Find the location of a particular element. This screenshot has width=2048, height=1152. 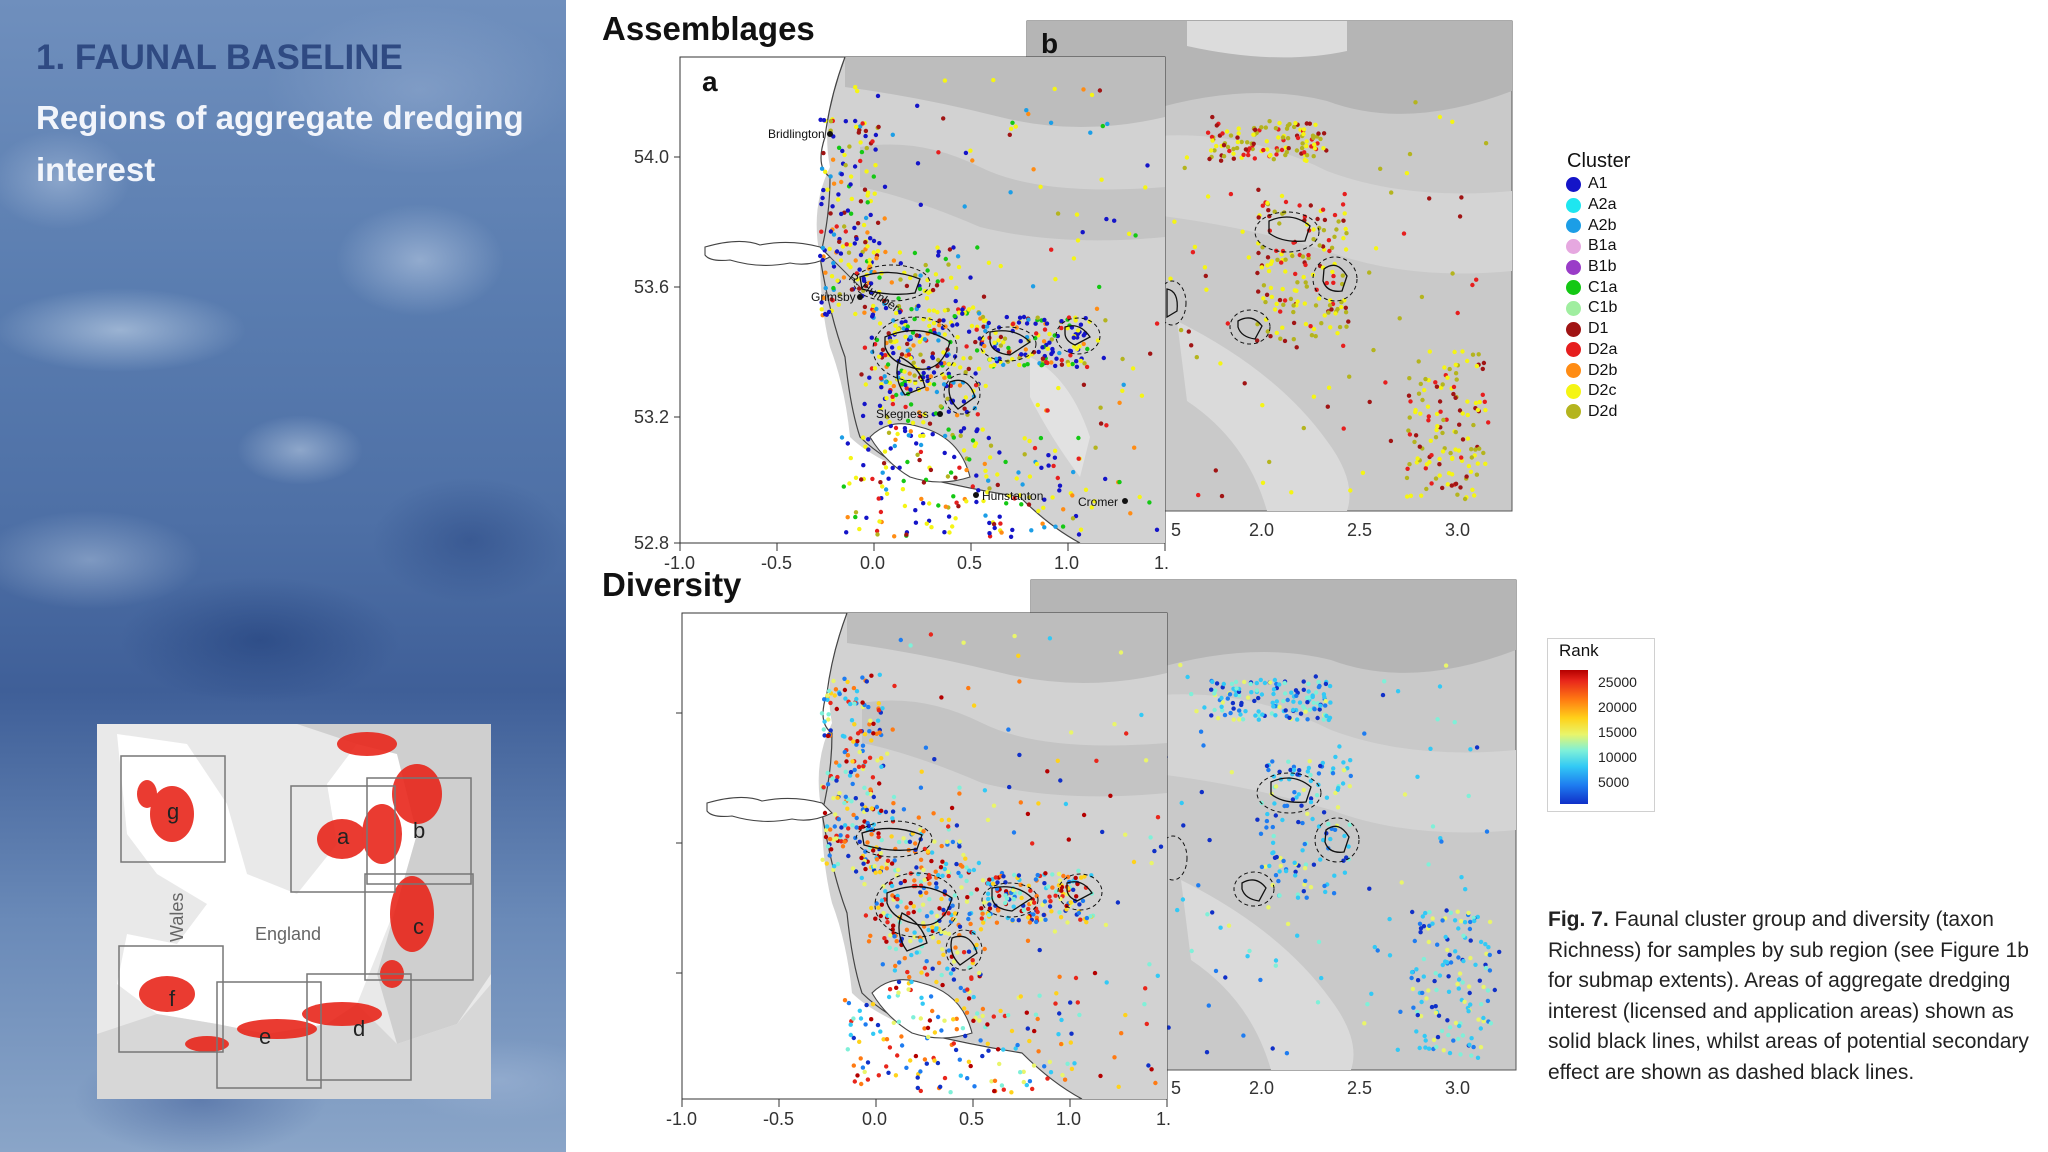

xtick-a-bot-0: -1.0 is located at coordinates (681, 1119).